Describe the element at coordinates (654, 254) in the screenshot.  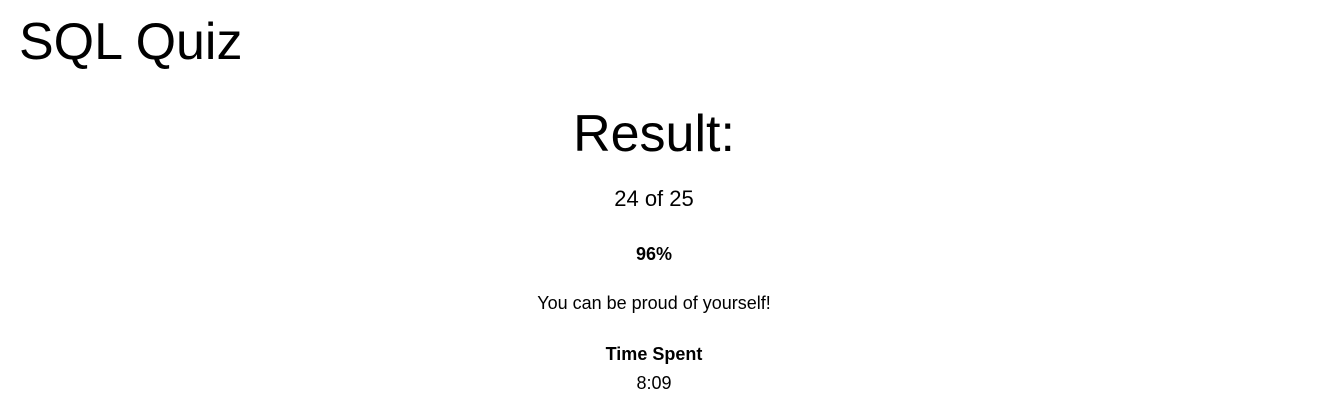
I see `score-percent: 96%` at that location.